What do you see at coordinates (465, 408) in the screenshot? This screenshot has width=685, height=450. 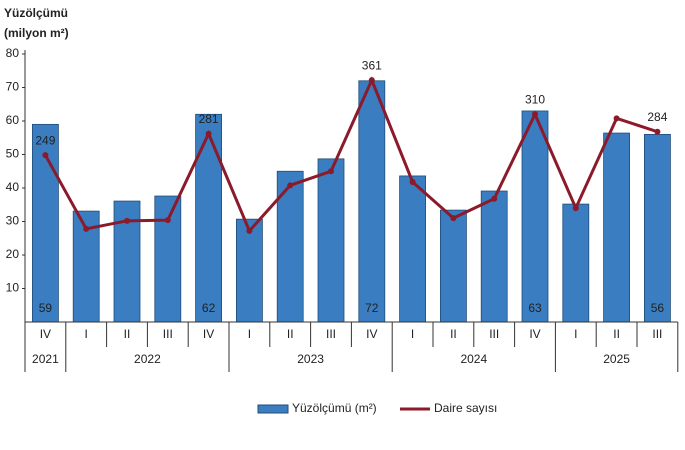 I see `legend-label: Daire sayısı` at bounding box center [465, 408].